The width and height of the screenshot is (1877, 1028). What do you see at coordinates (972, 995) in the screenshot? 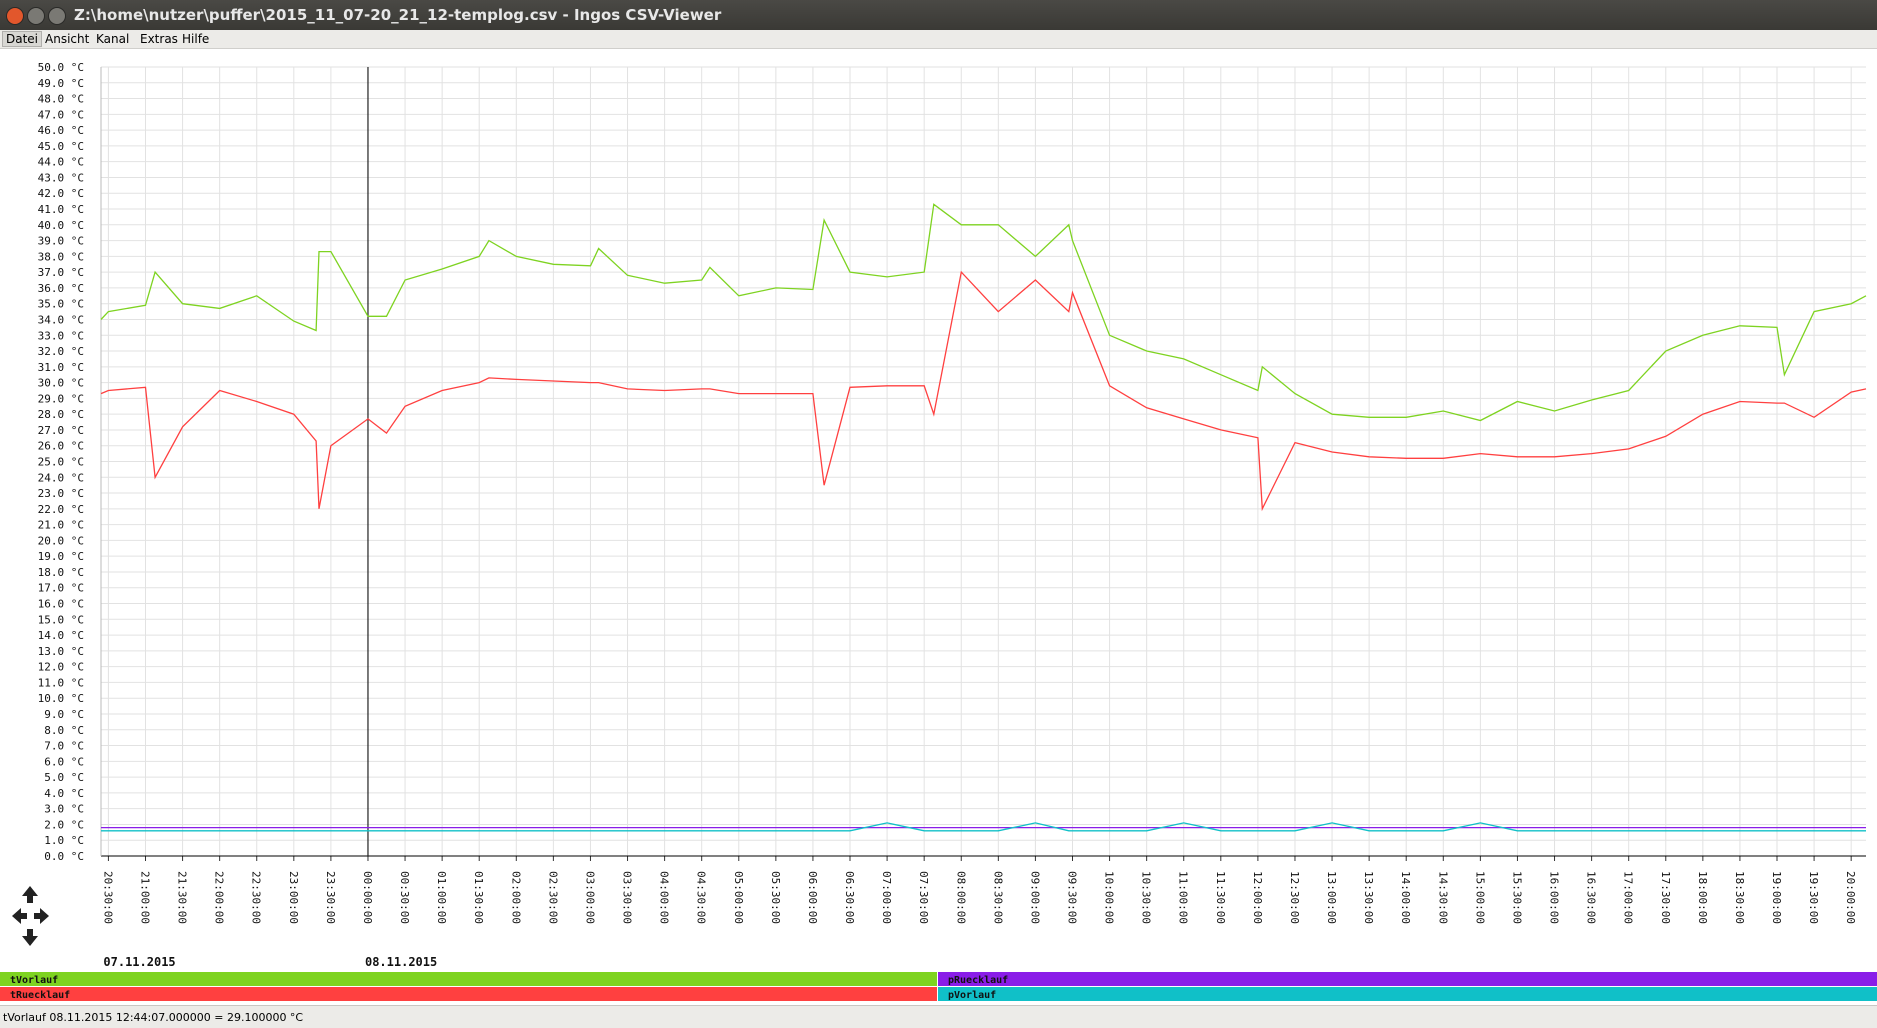
I see `legend-label: pVorlauf` at bounding box center [972, 995].